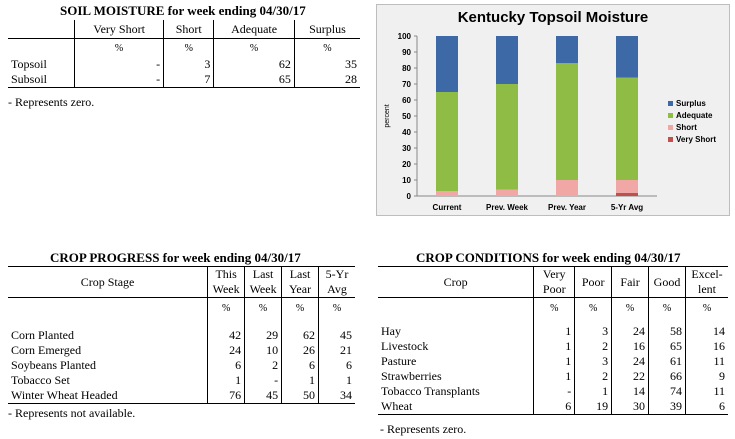 This screenshot has height=439, width=735. What do you see at coordinates (108, 335) in the screenshot?
I see `row-label: Corn Planted` at bounding box center [108, 335].